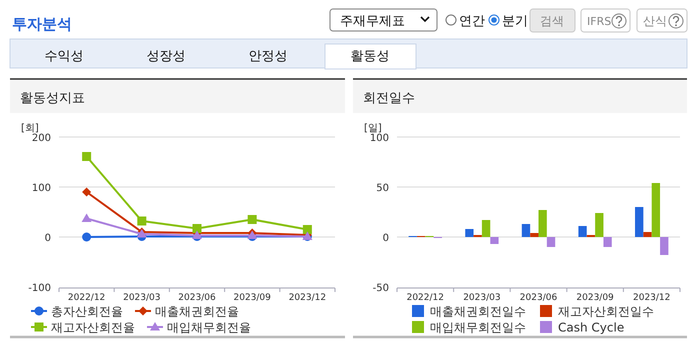  Describe the element at coordinates (87, 311) in the screenshot. I see `legend-label: 총자산회전율` at that location.